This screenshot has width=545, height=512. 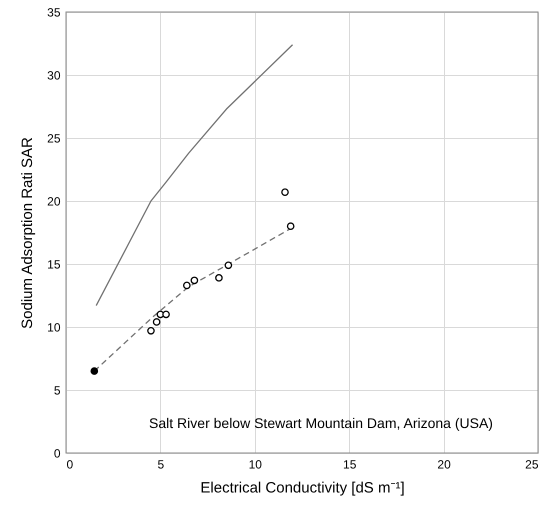 What do you see at coordinates (57, 391) in the screenshot?
I see `y-tick-label: 5` at bounding box center [57, 391].